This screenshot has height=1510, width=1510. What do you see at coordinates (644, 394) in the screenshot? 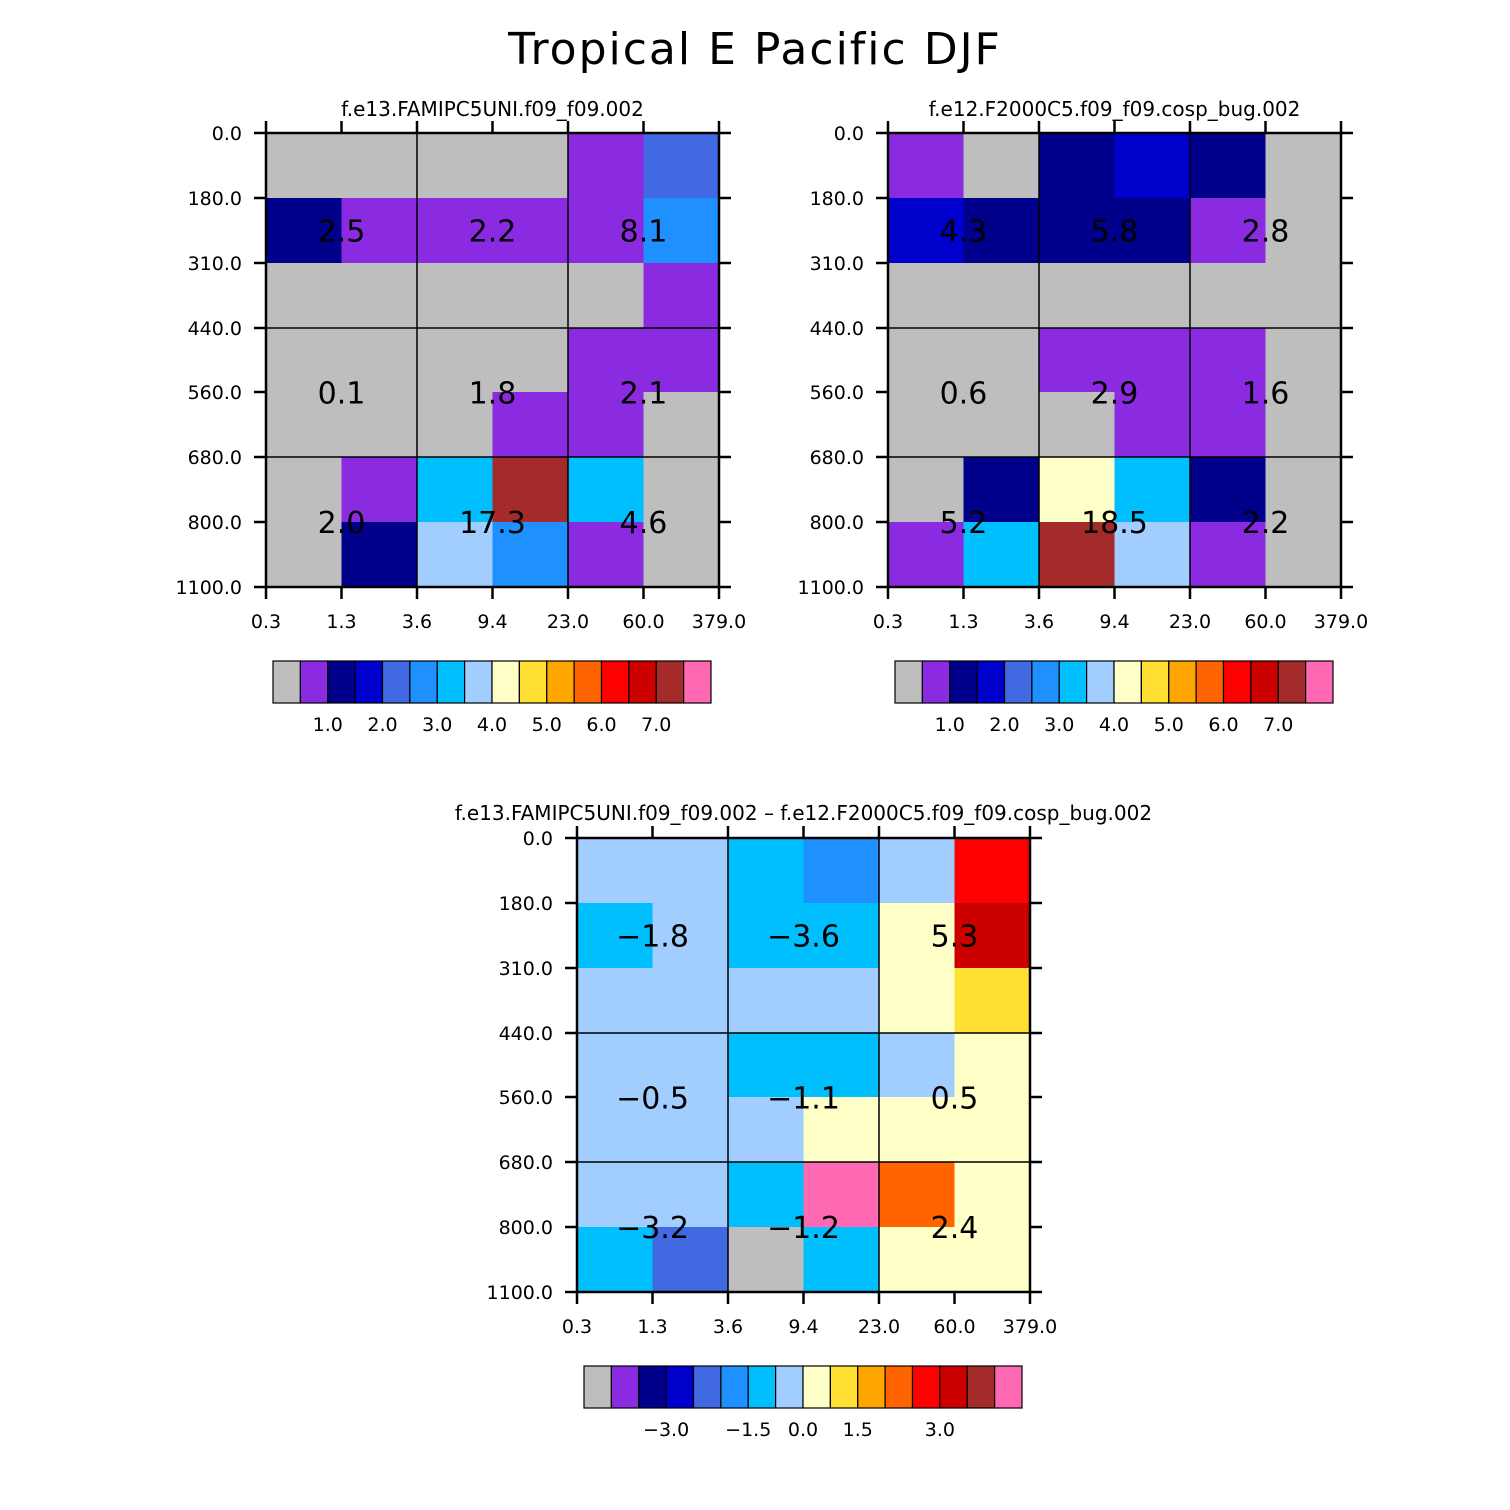
I see `cell-value-label: 2.1` at bounding box center [644, 394].